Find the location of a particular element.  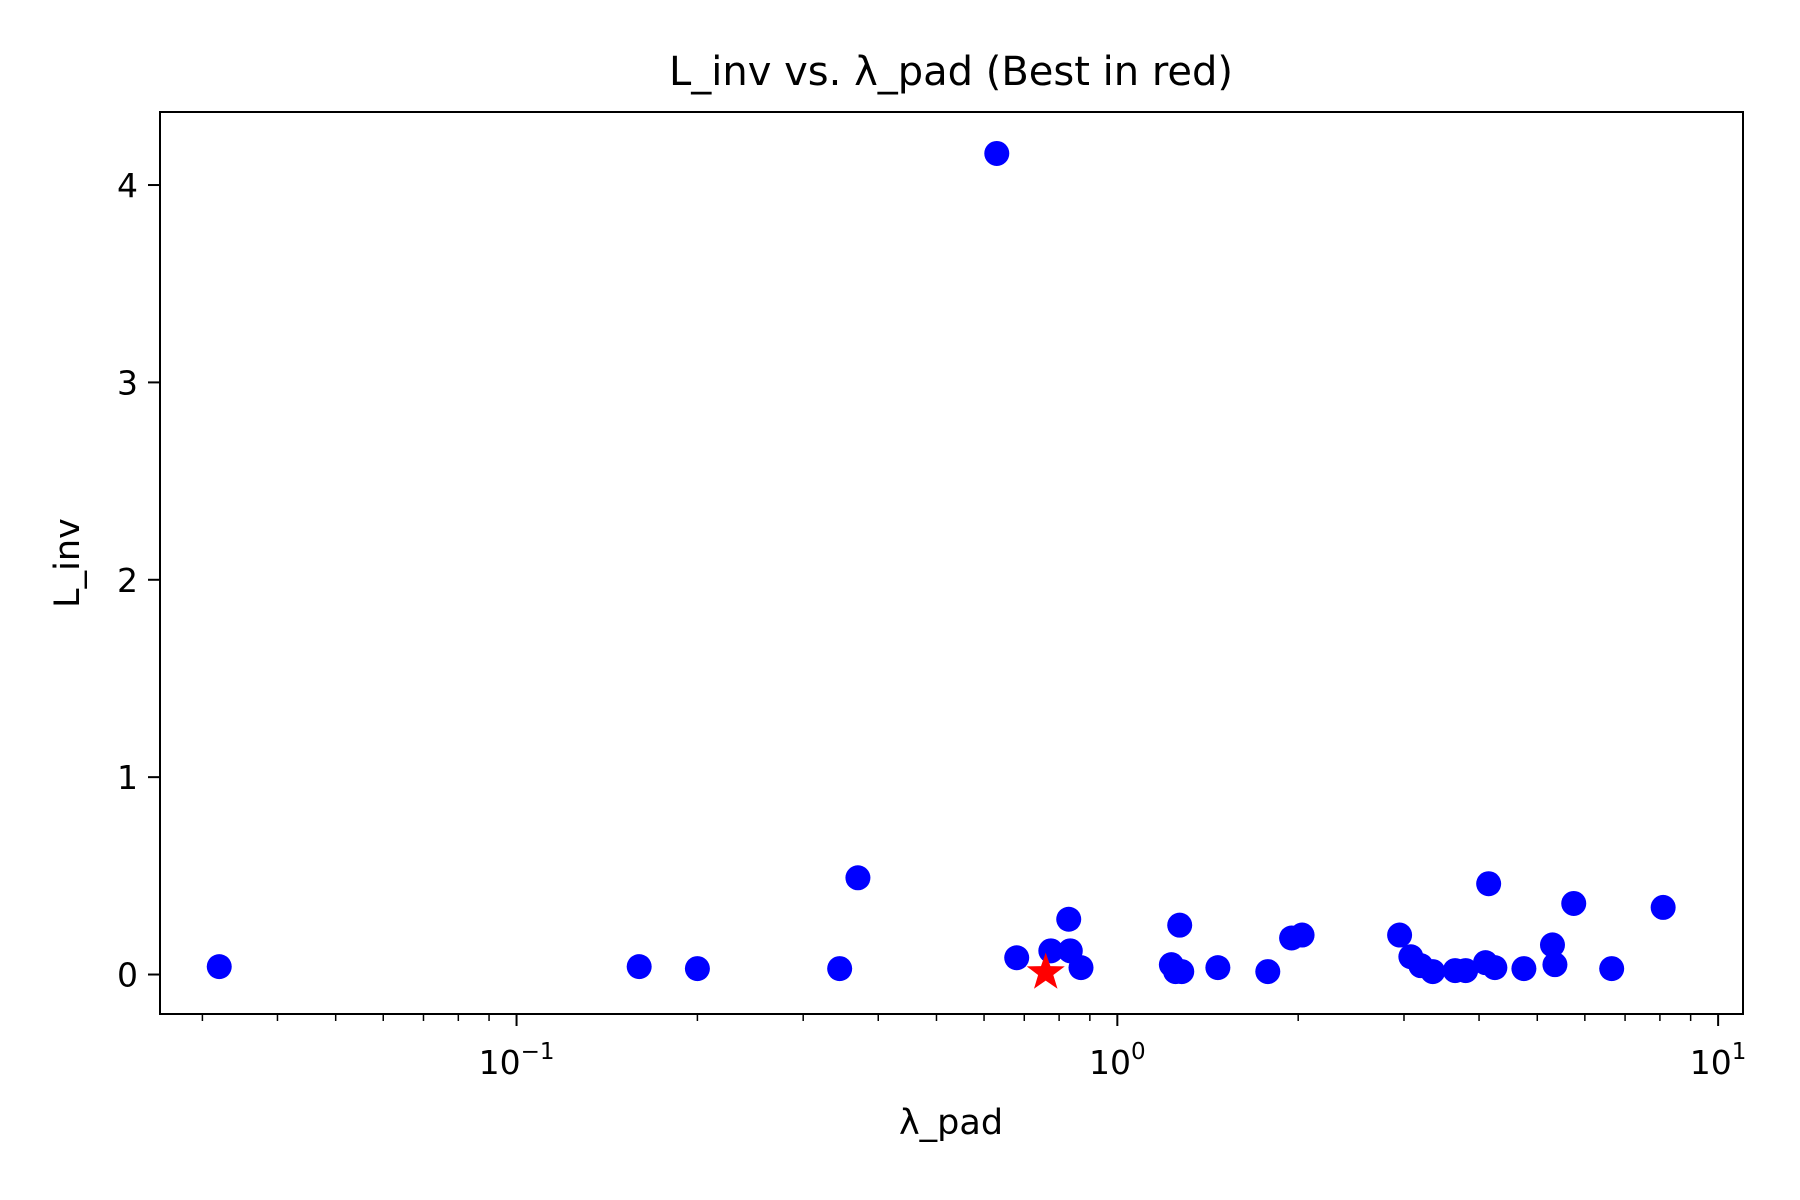

x-tick-label: 10⁻¹ is located at coordinates (517, 1060).